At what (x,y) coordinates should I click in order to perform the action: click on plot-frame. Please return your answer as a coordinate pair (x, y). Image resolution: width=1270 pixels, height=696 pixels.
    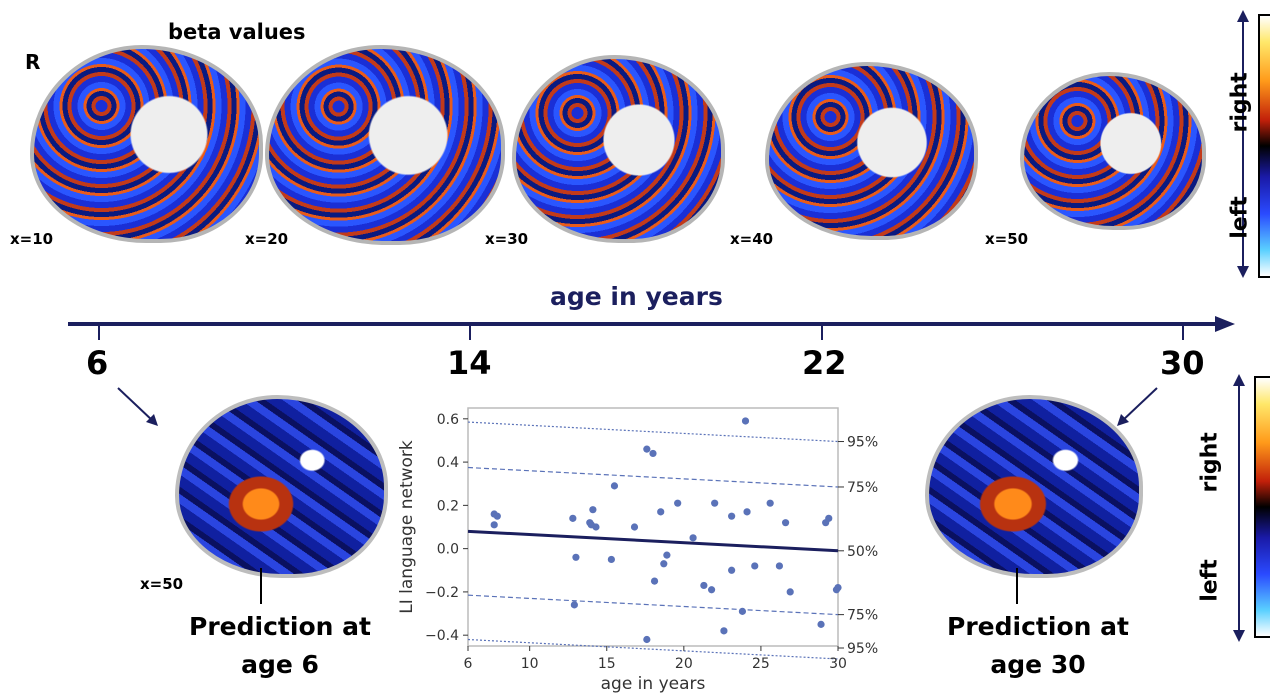
    Looking at the image, I should click on (653, 527).